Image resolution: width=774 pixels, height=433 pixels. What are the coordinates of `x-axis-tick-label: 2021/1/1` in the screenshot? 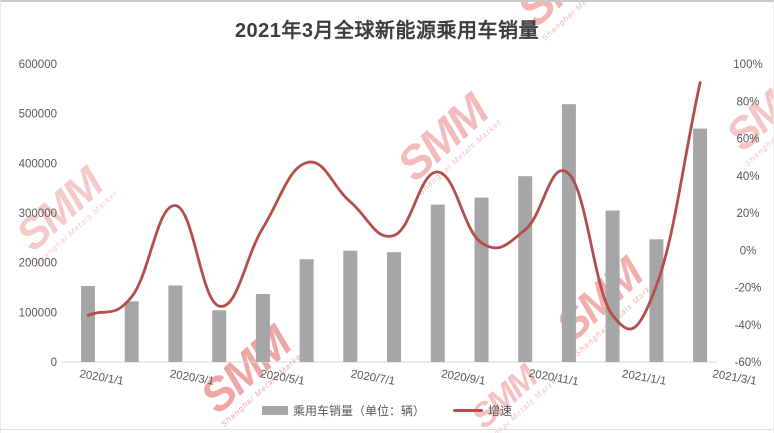 It's located at (644, 378).